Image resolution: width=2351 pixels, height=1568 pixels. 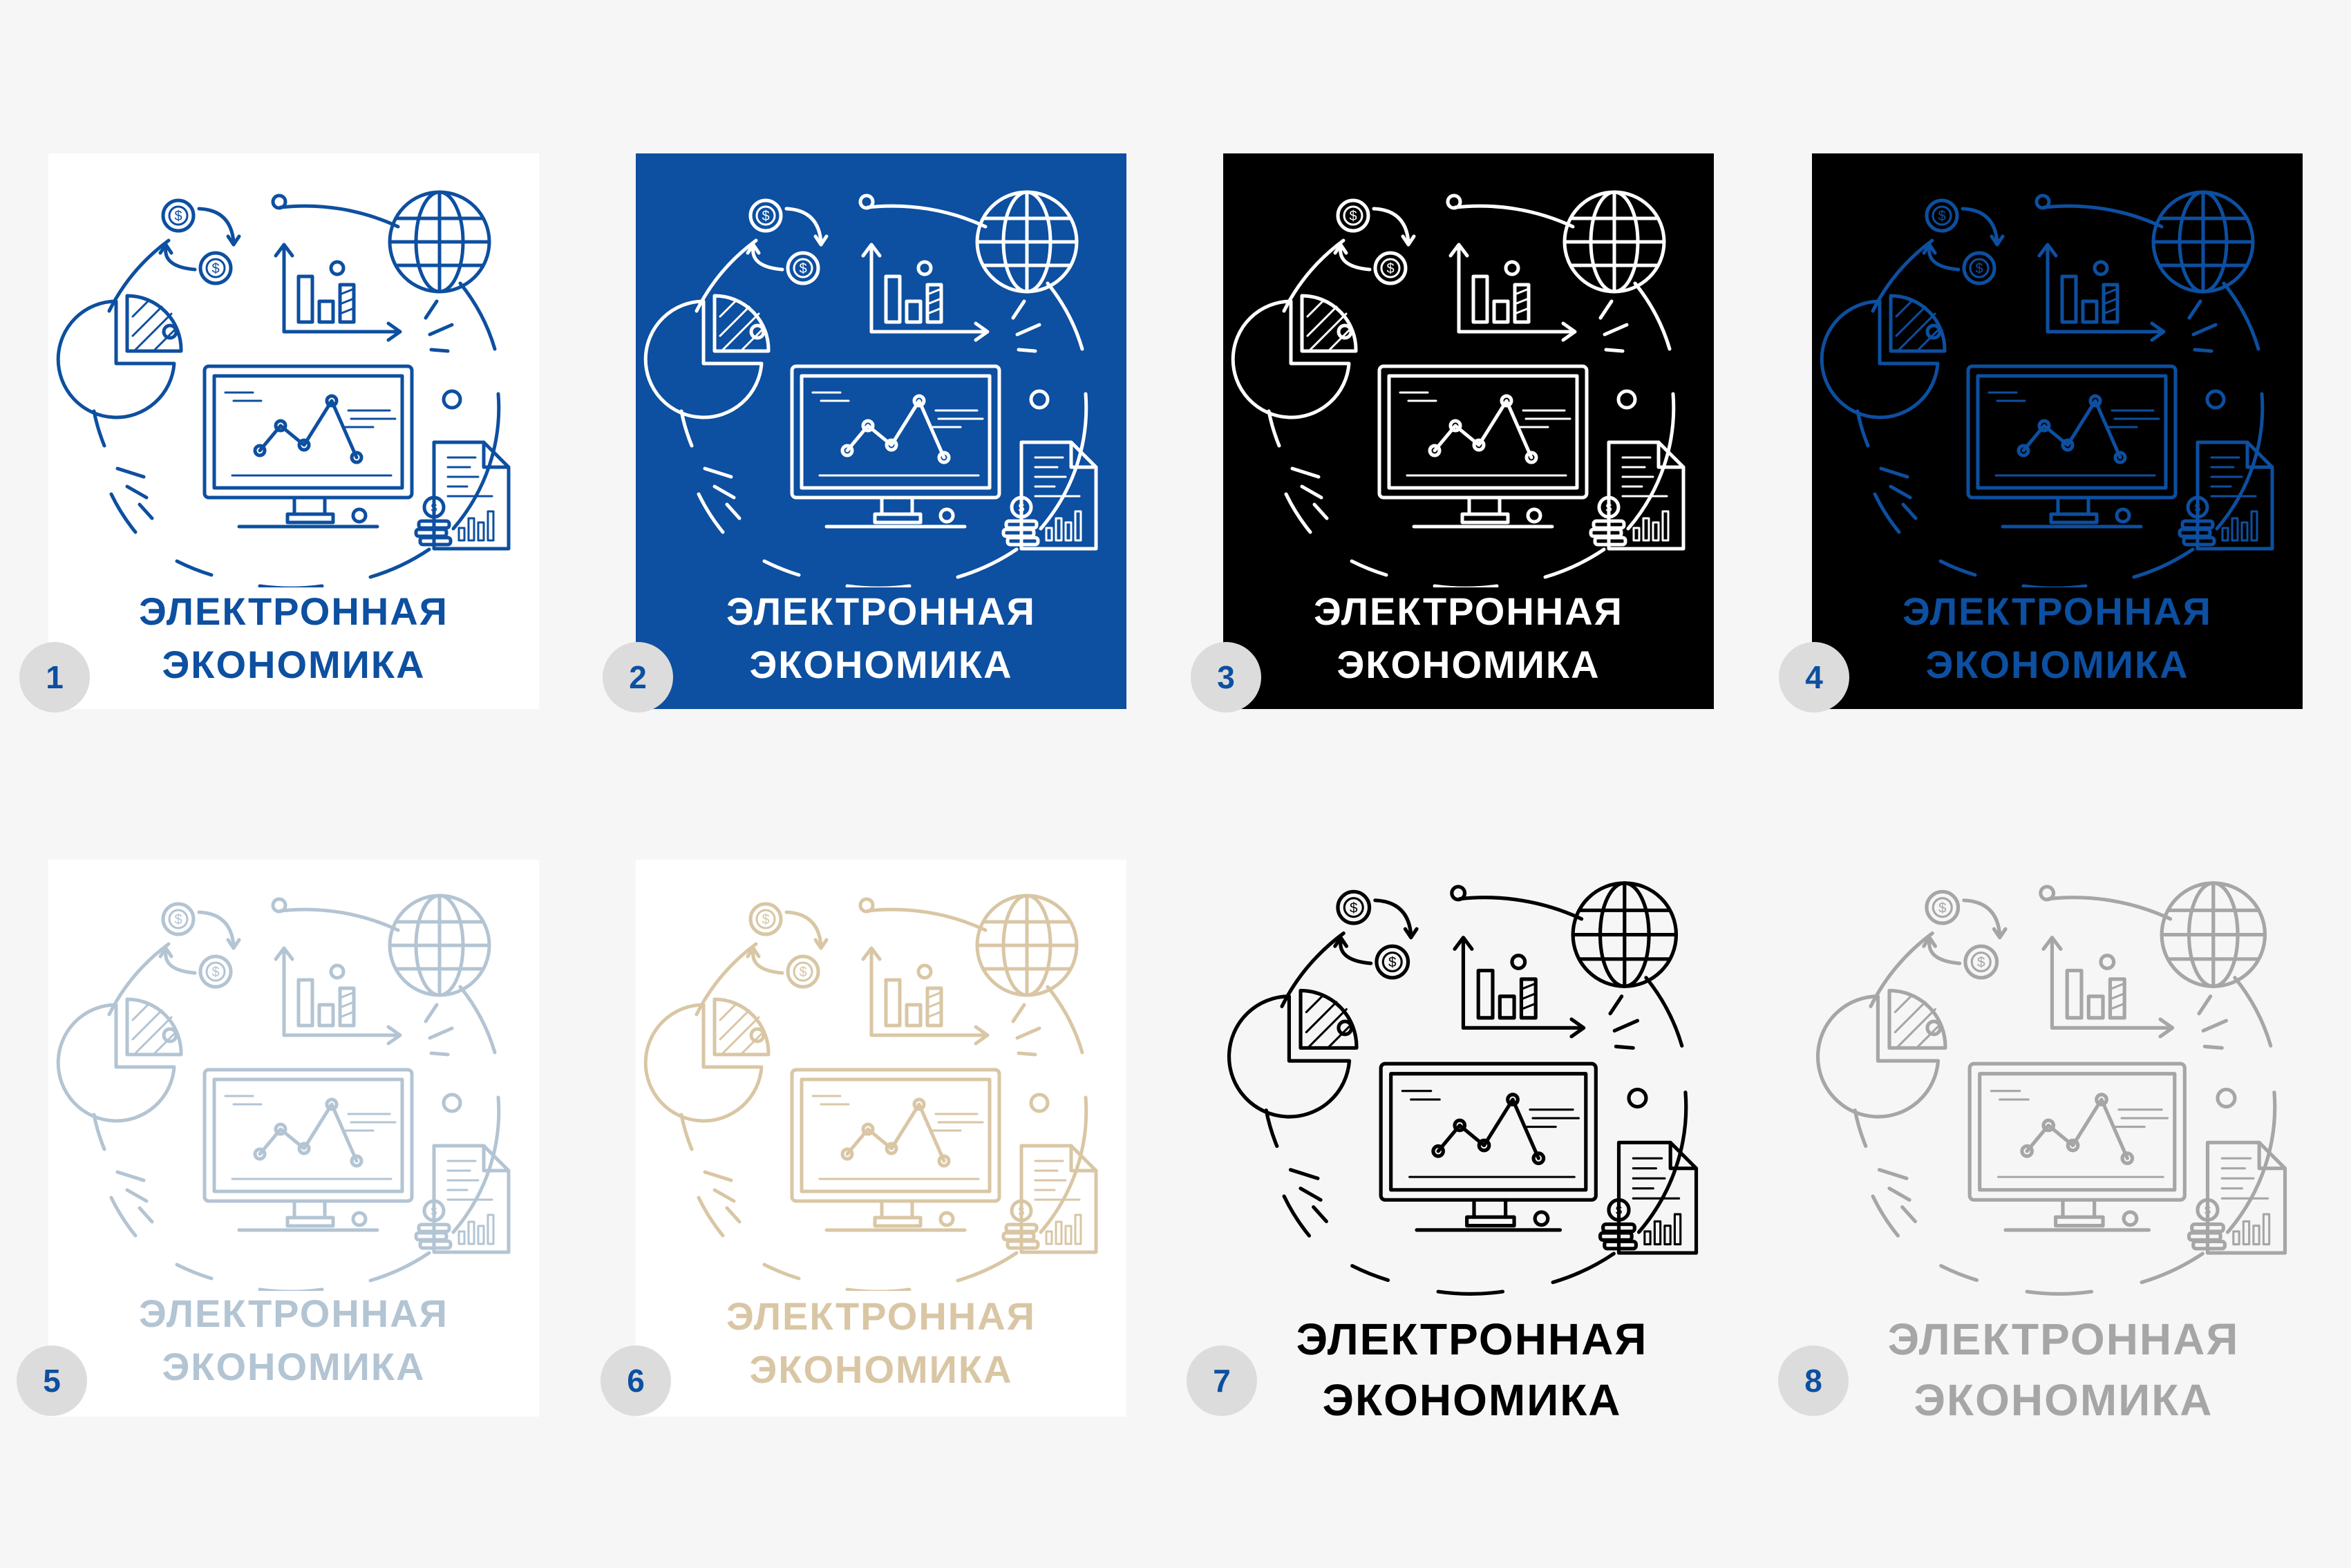 What do you see at coordinates (54, 677) in the screenshot?
I see `variant-number-badge: 1` at bounding box center [54, 677].